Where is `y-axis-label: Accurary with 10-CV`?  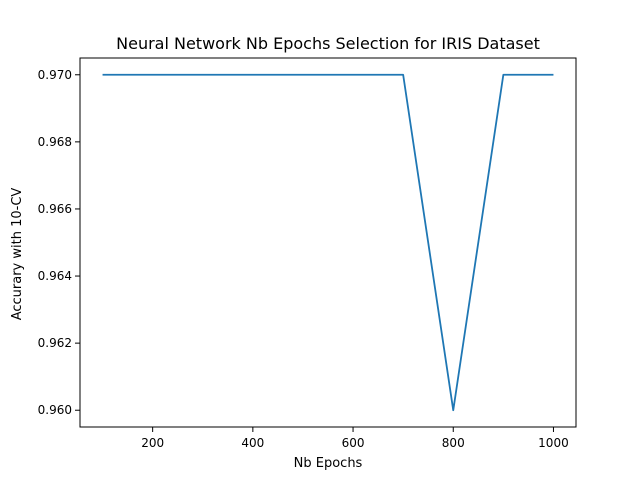 y-axis-label: Accurary with 10-CV is located at coordinates (17, 254).